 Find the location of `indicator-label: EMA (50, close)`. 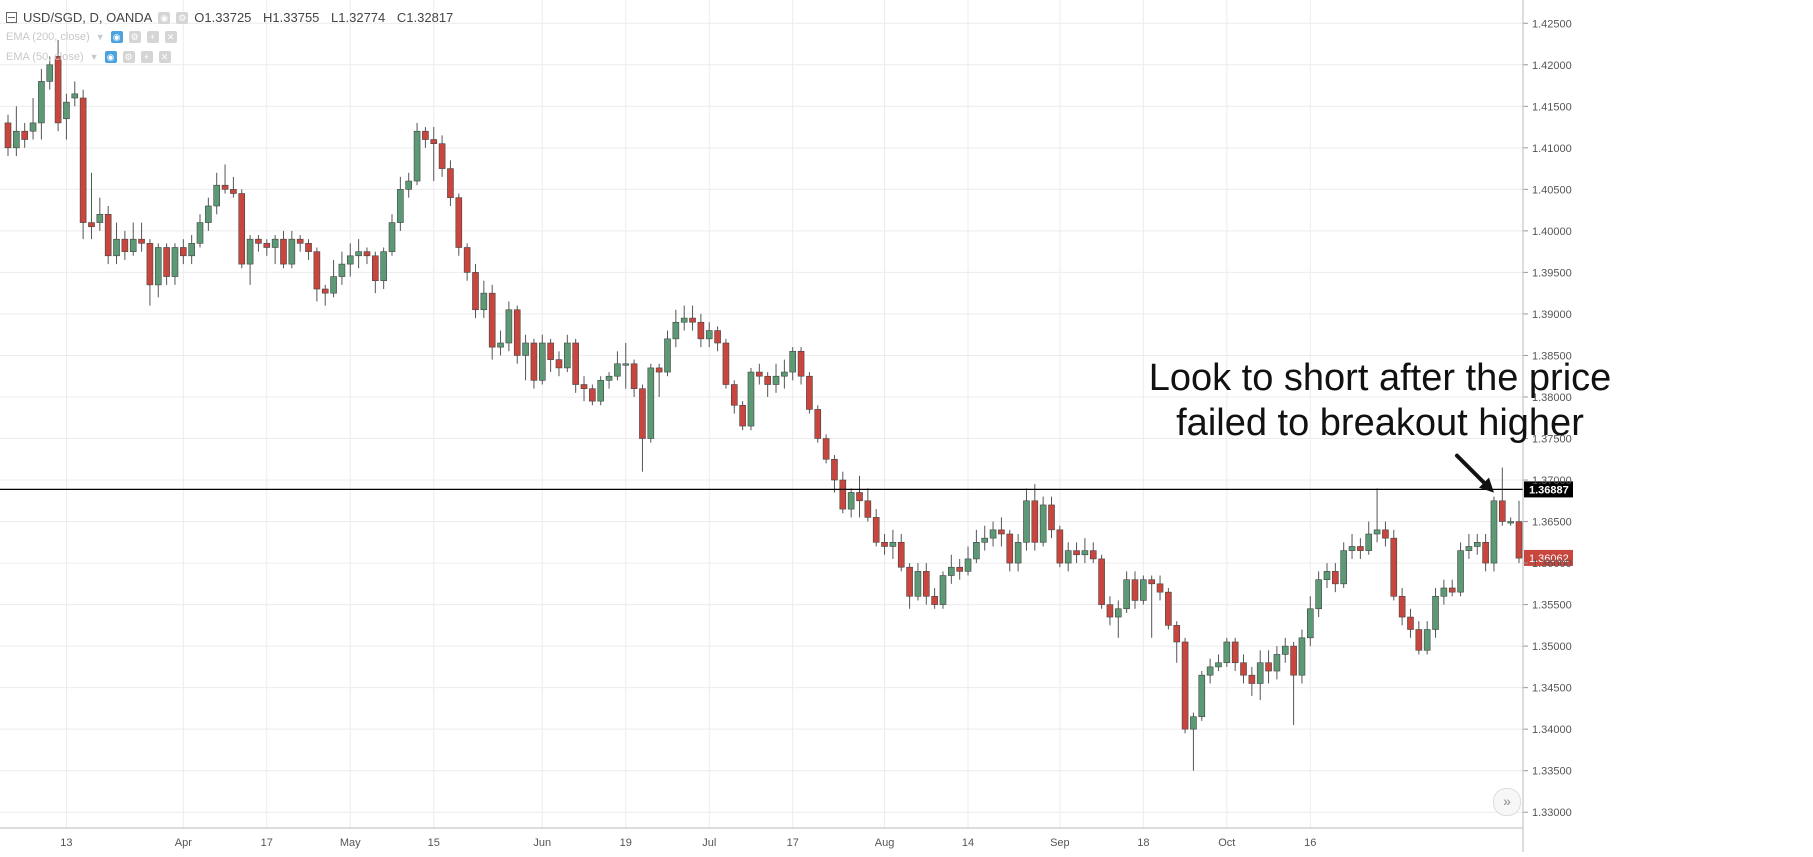

indicator-label: EMA (50, close) is located at coordinates (45, 57).